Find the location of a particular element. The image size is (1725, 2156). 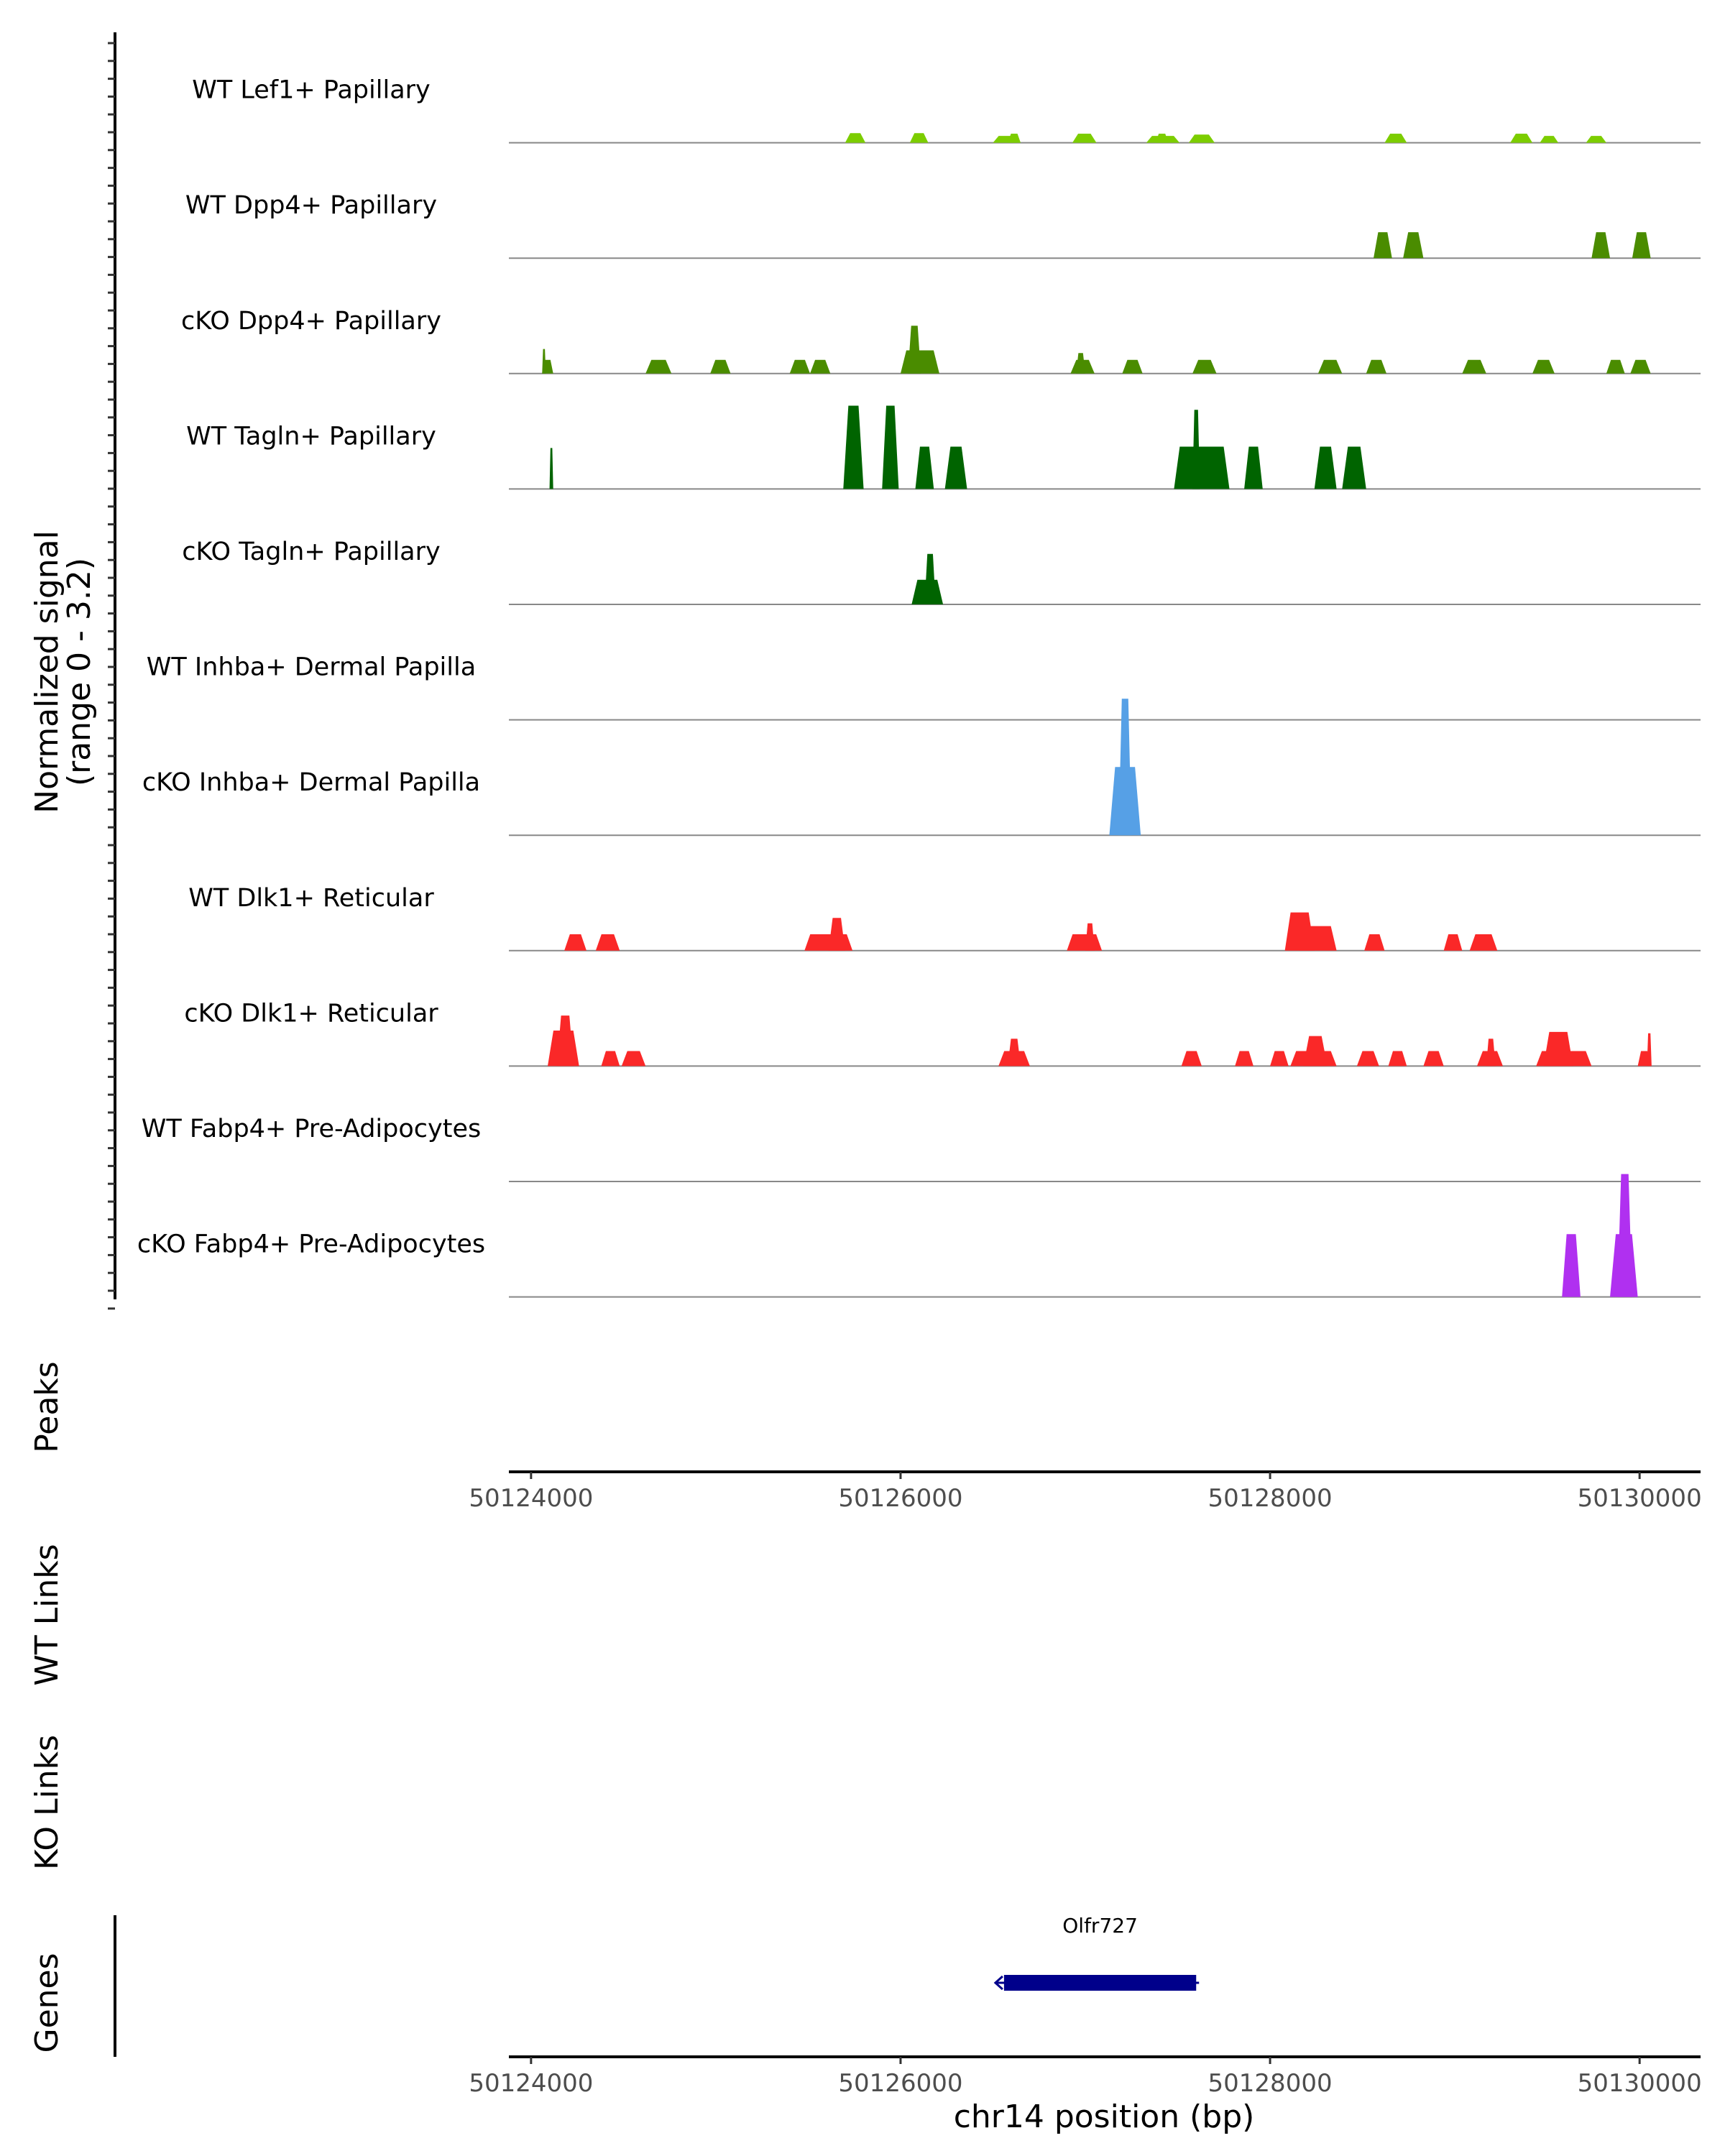

track-label: WT Dpp4+ Papillary is located at coordinates (311, 205).